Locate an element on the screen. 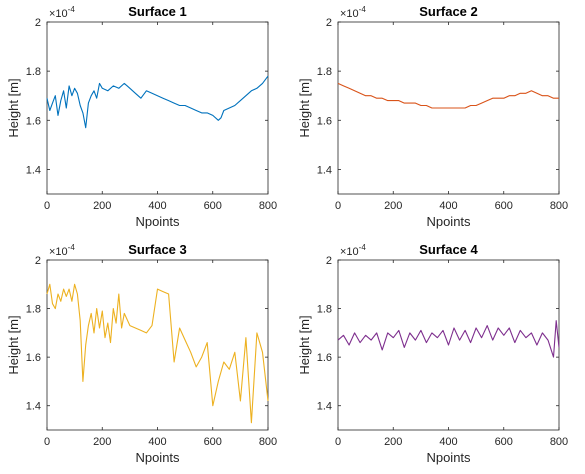 Image resolution: width=585 pixels, height=474 pixels. subplot-title: Surface 1 is located at coordinates (157, 11).